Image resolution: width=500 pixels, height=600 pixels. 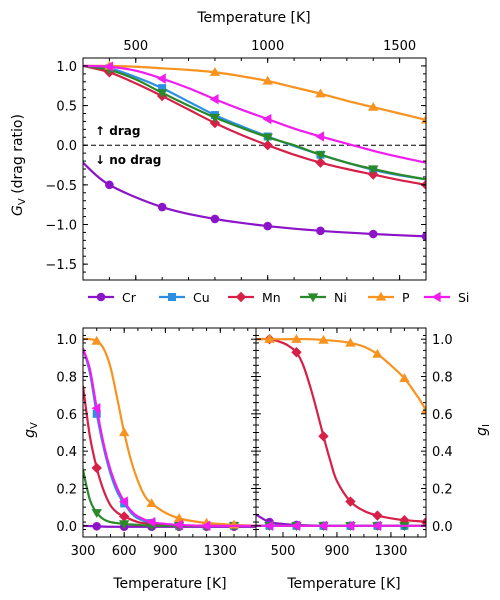 What do you see at coordinates (446, 297) in the screenshot?
I see `legend-entry-Si: Si` at bounding box center [446, 297].